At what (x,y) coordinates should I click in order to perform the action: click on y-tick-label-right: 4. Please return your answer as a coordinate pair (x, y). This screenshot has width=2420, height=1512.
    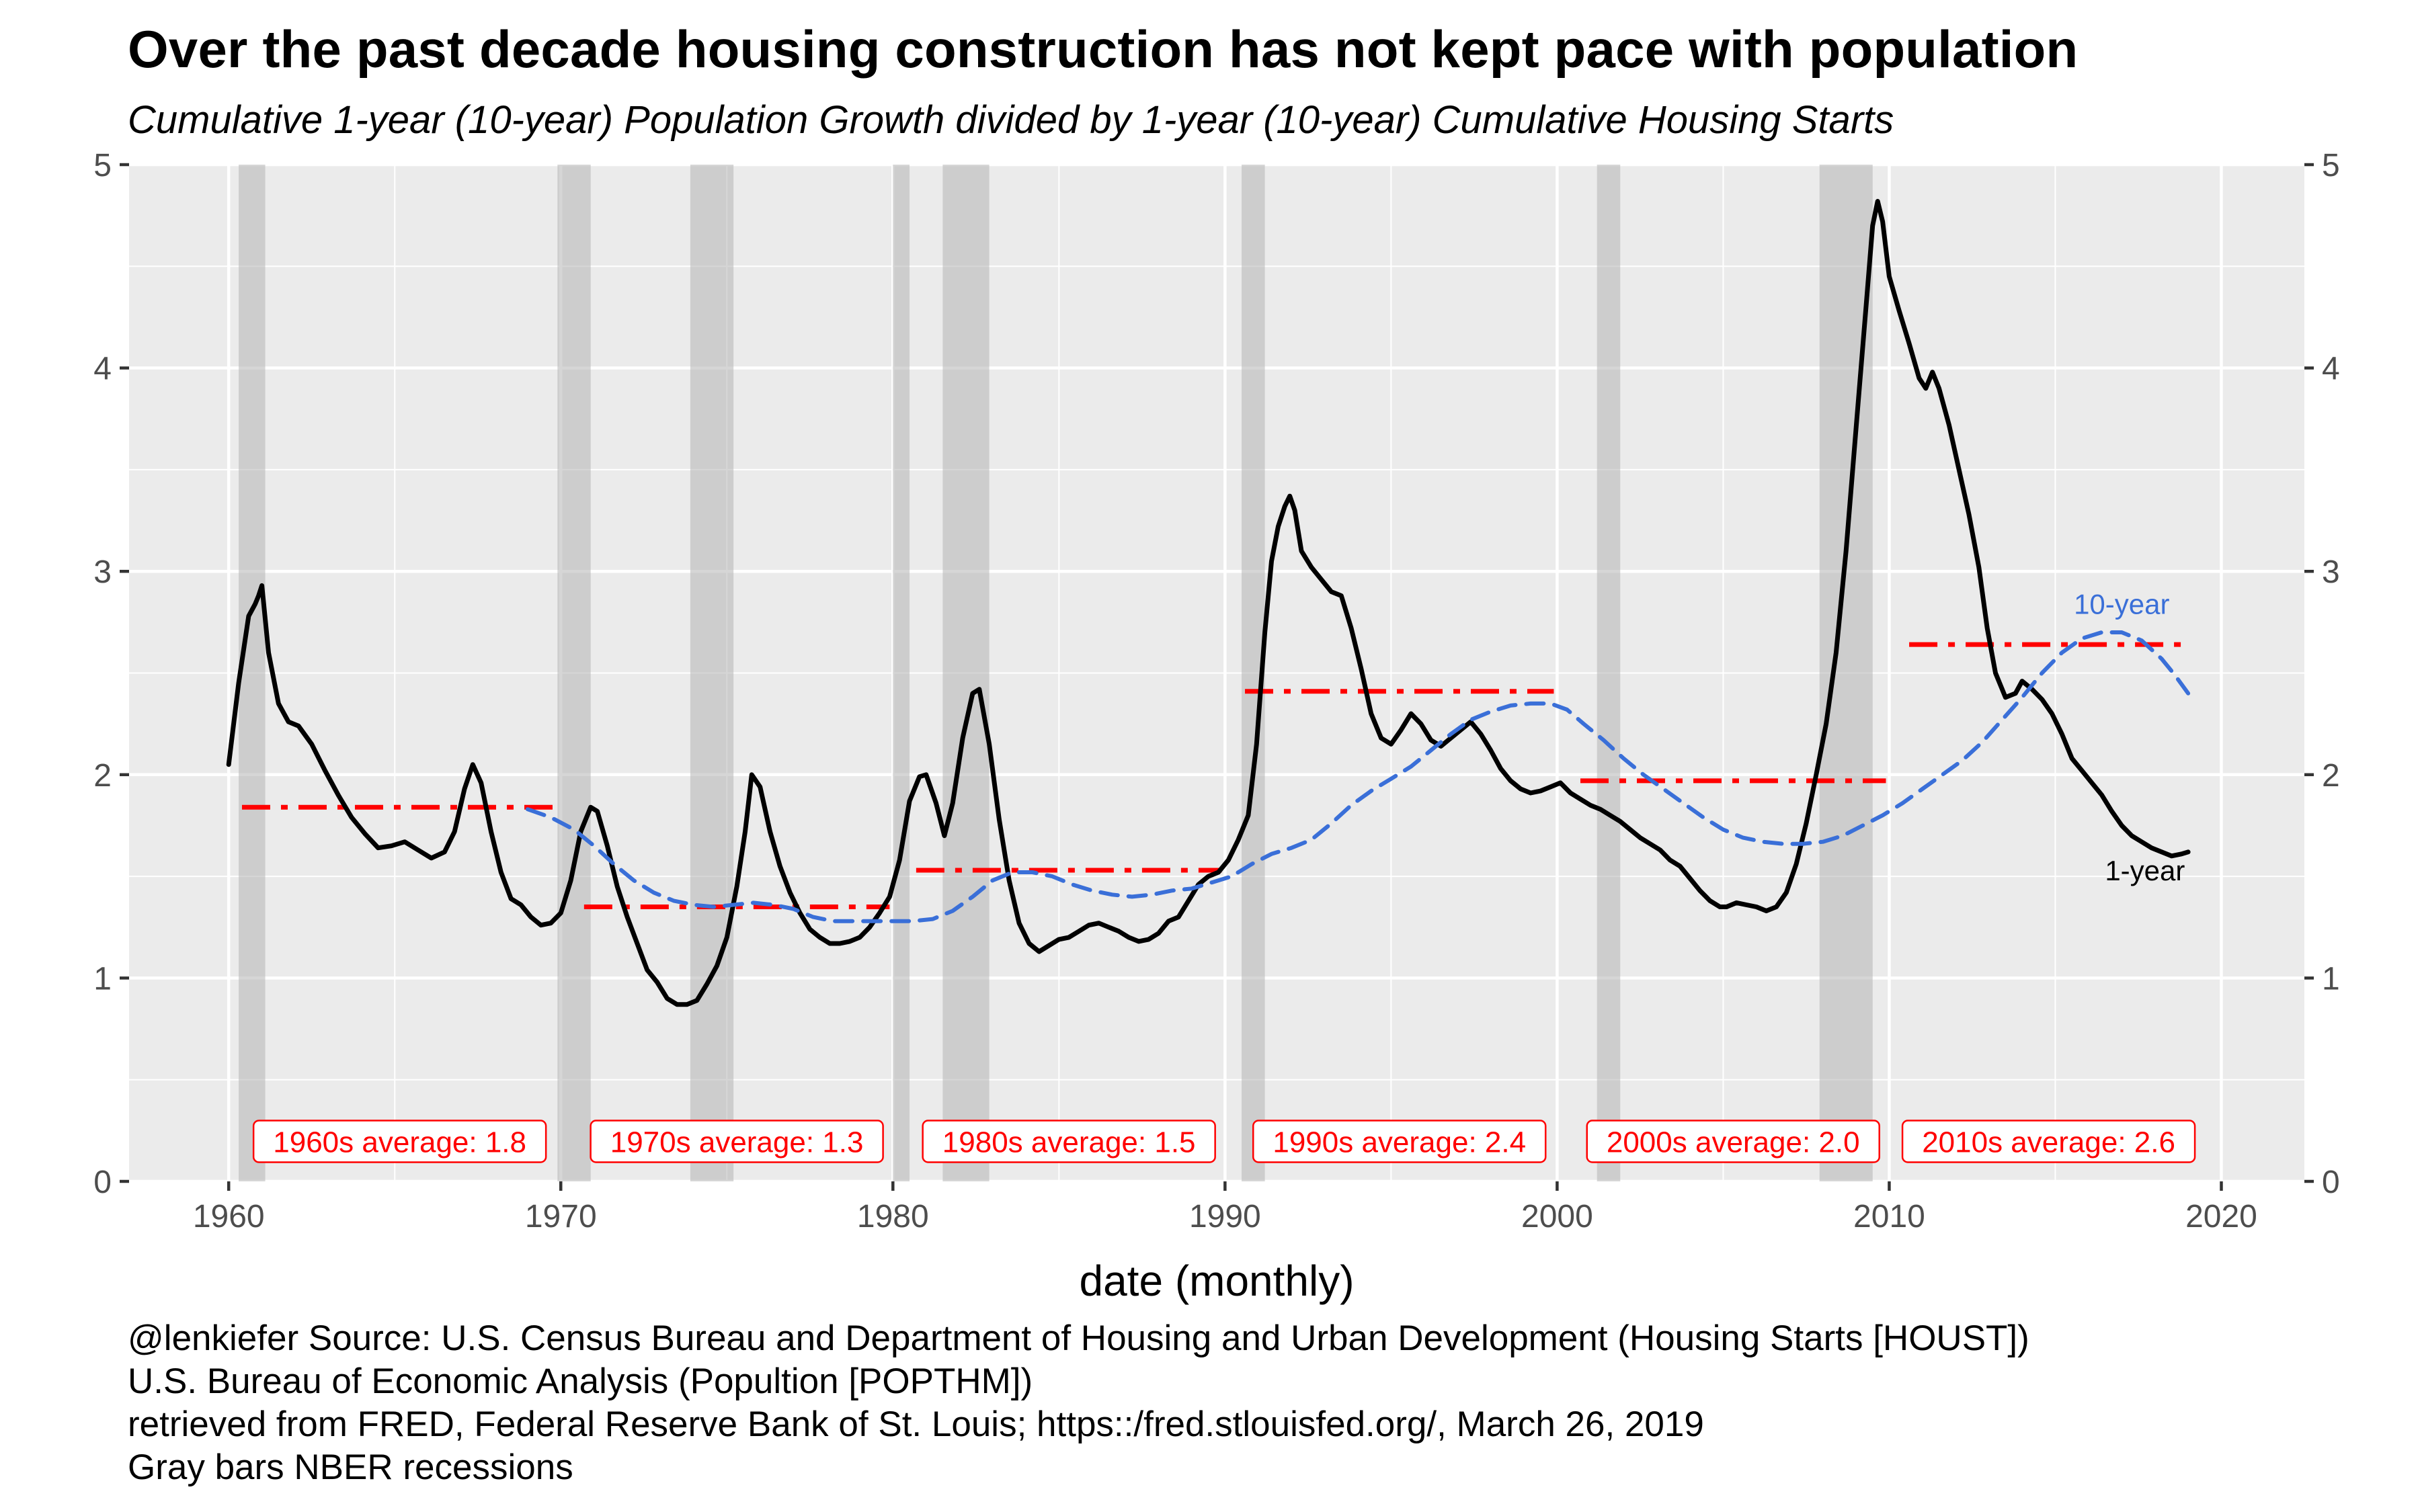
    Looking at the image, I should click on (2331, 369).